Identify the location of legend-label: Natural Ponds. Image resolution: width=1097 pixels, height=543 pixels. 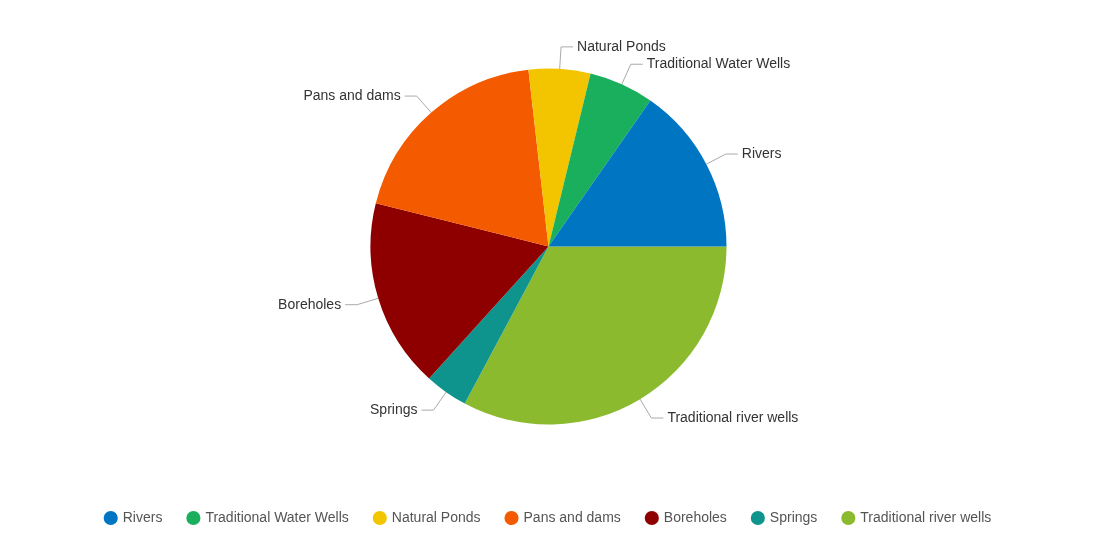
(436, 516).